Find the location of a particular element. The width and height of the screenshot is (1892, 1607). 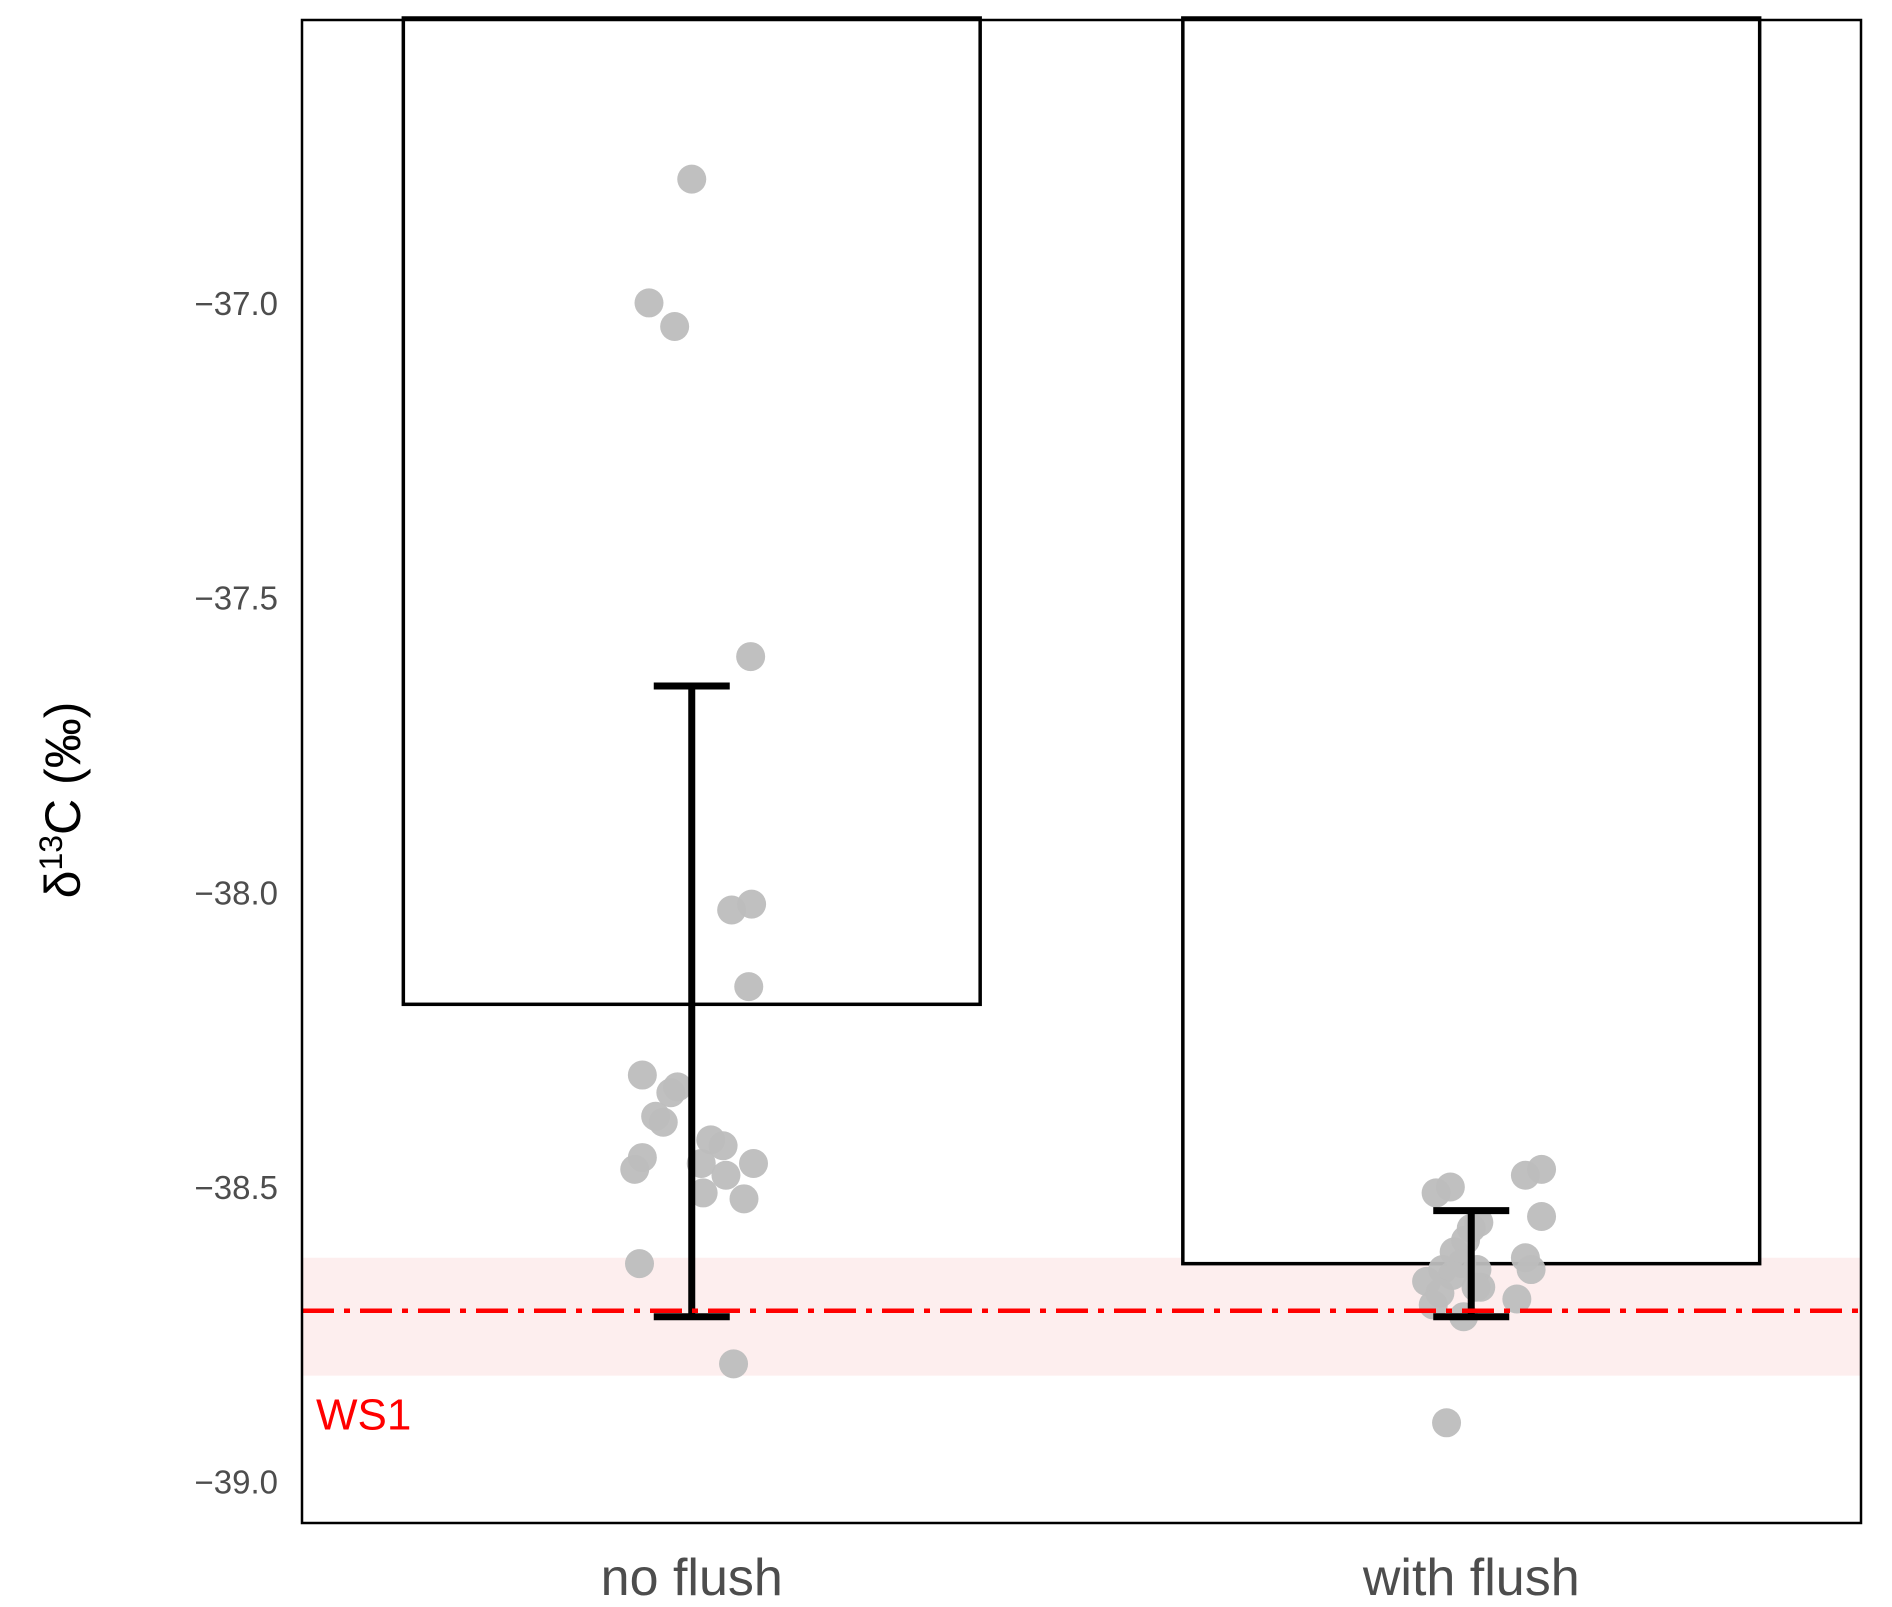

x-tick-label: with flush is located at coordinates (1471, 1578).